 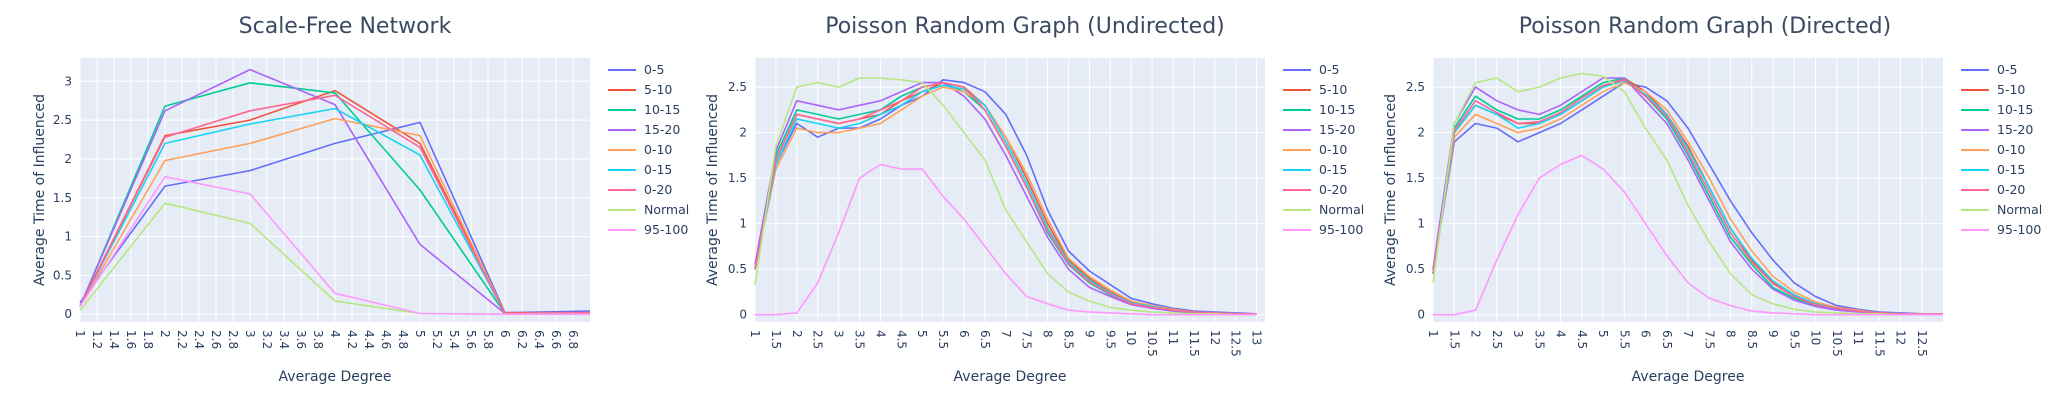 What do you see at coordinates (454, 339) in the screenshot?
I see `x-tick-label: 5.4` at bounding box center [454, 339].